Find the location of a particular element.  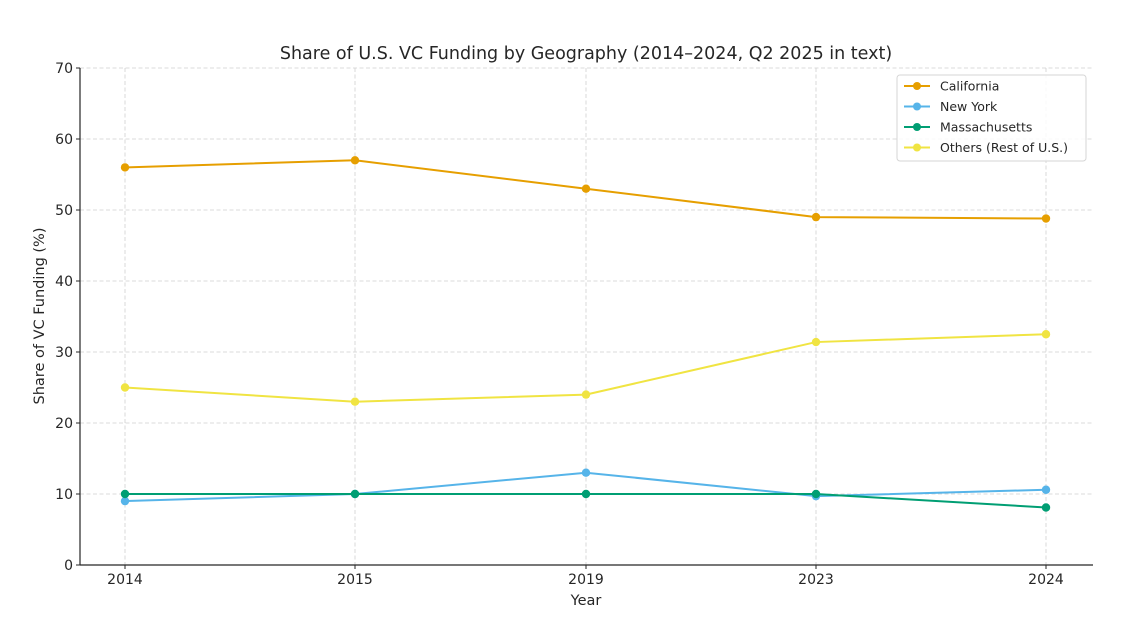

legend-label: California is located at coordinates (969, 86).